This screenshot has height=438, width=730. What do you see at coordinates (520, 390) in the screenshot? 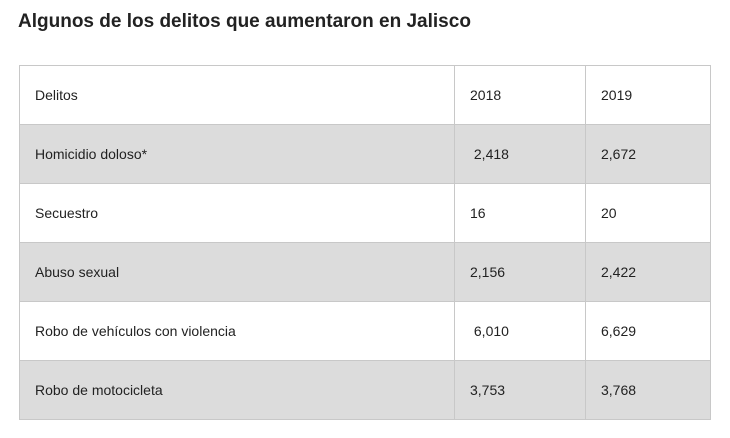
I see `cell-2018: 3,753` at bounding box center [520, 390].